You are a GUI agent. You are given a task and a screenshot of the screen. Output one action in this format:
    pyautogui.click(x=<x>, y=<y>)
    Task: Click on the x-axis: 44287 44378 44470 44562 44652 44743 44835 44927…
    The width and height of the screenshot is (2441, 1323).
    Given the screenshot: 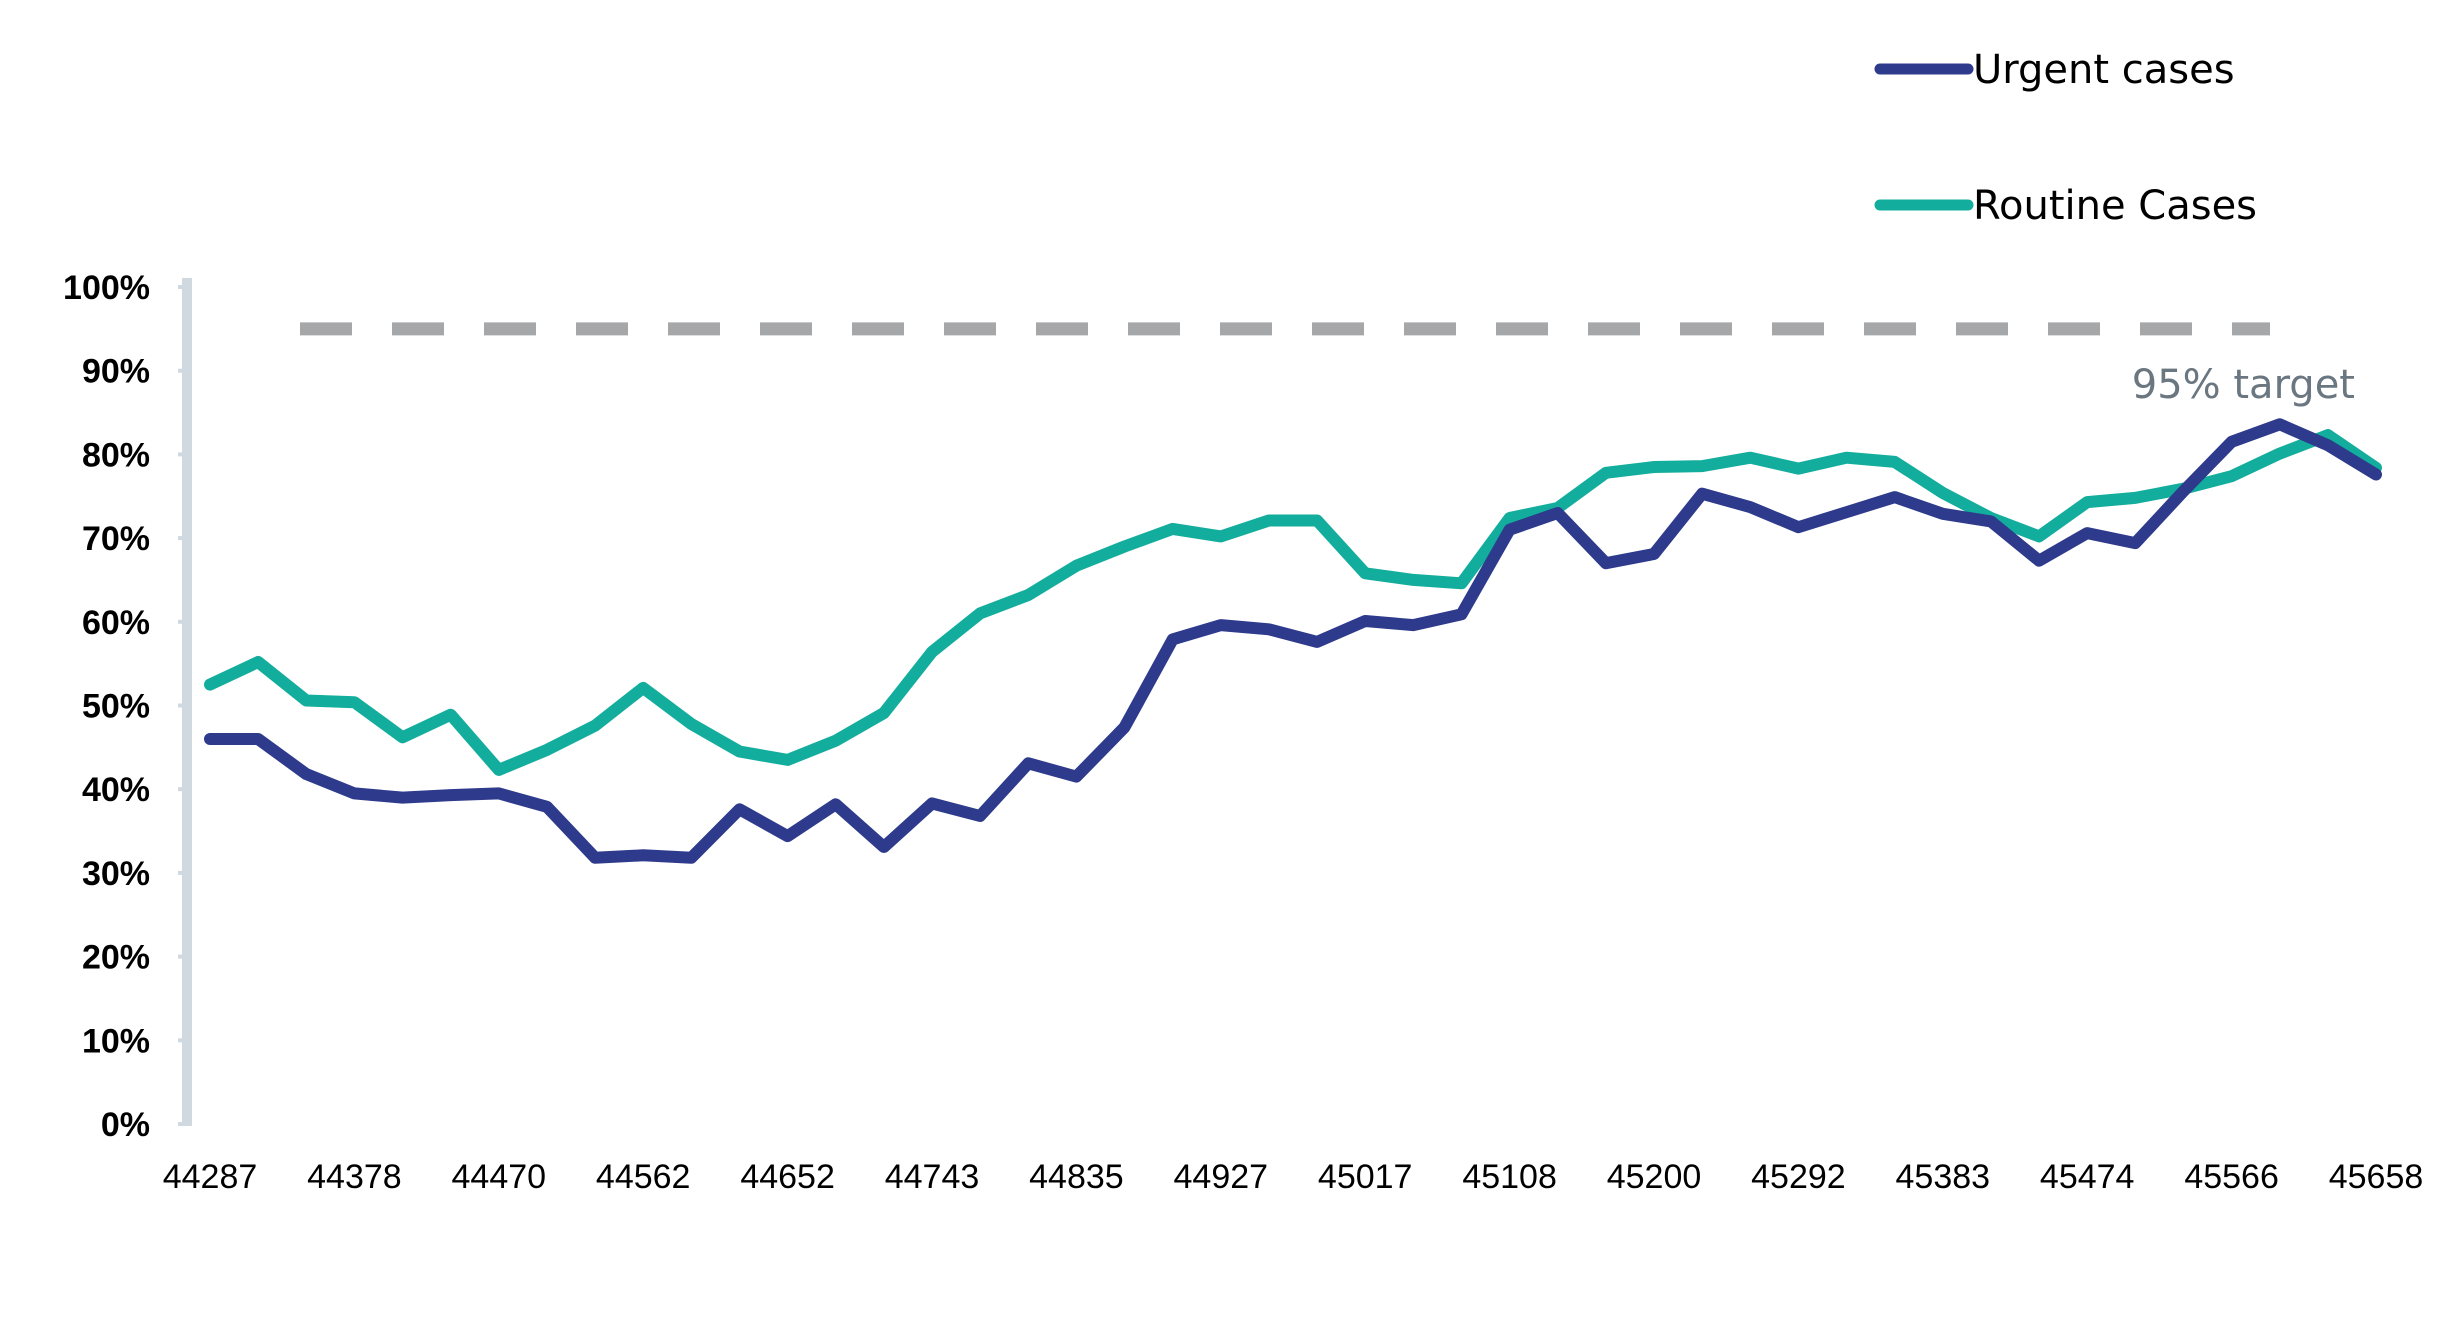 What is the action you would take?
    pyautogui.click(x=1293, y=1177)
    